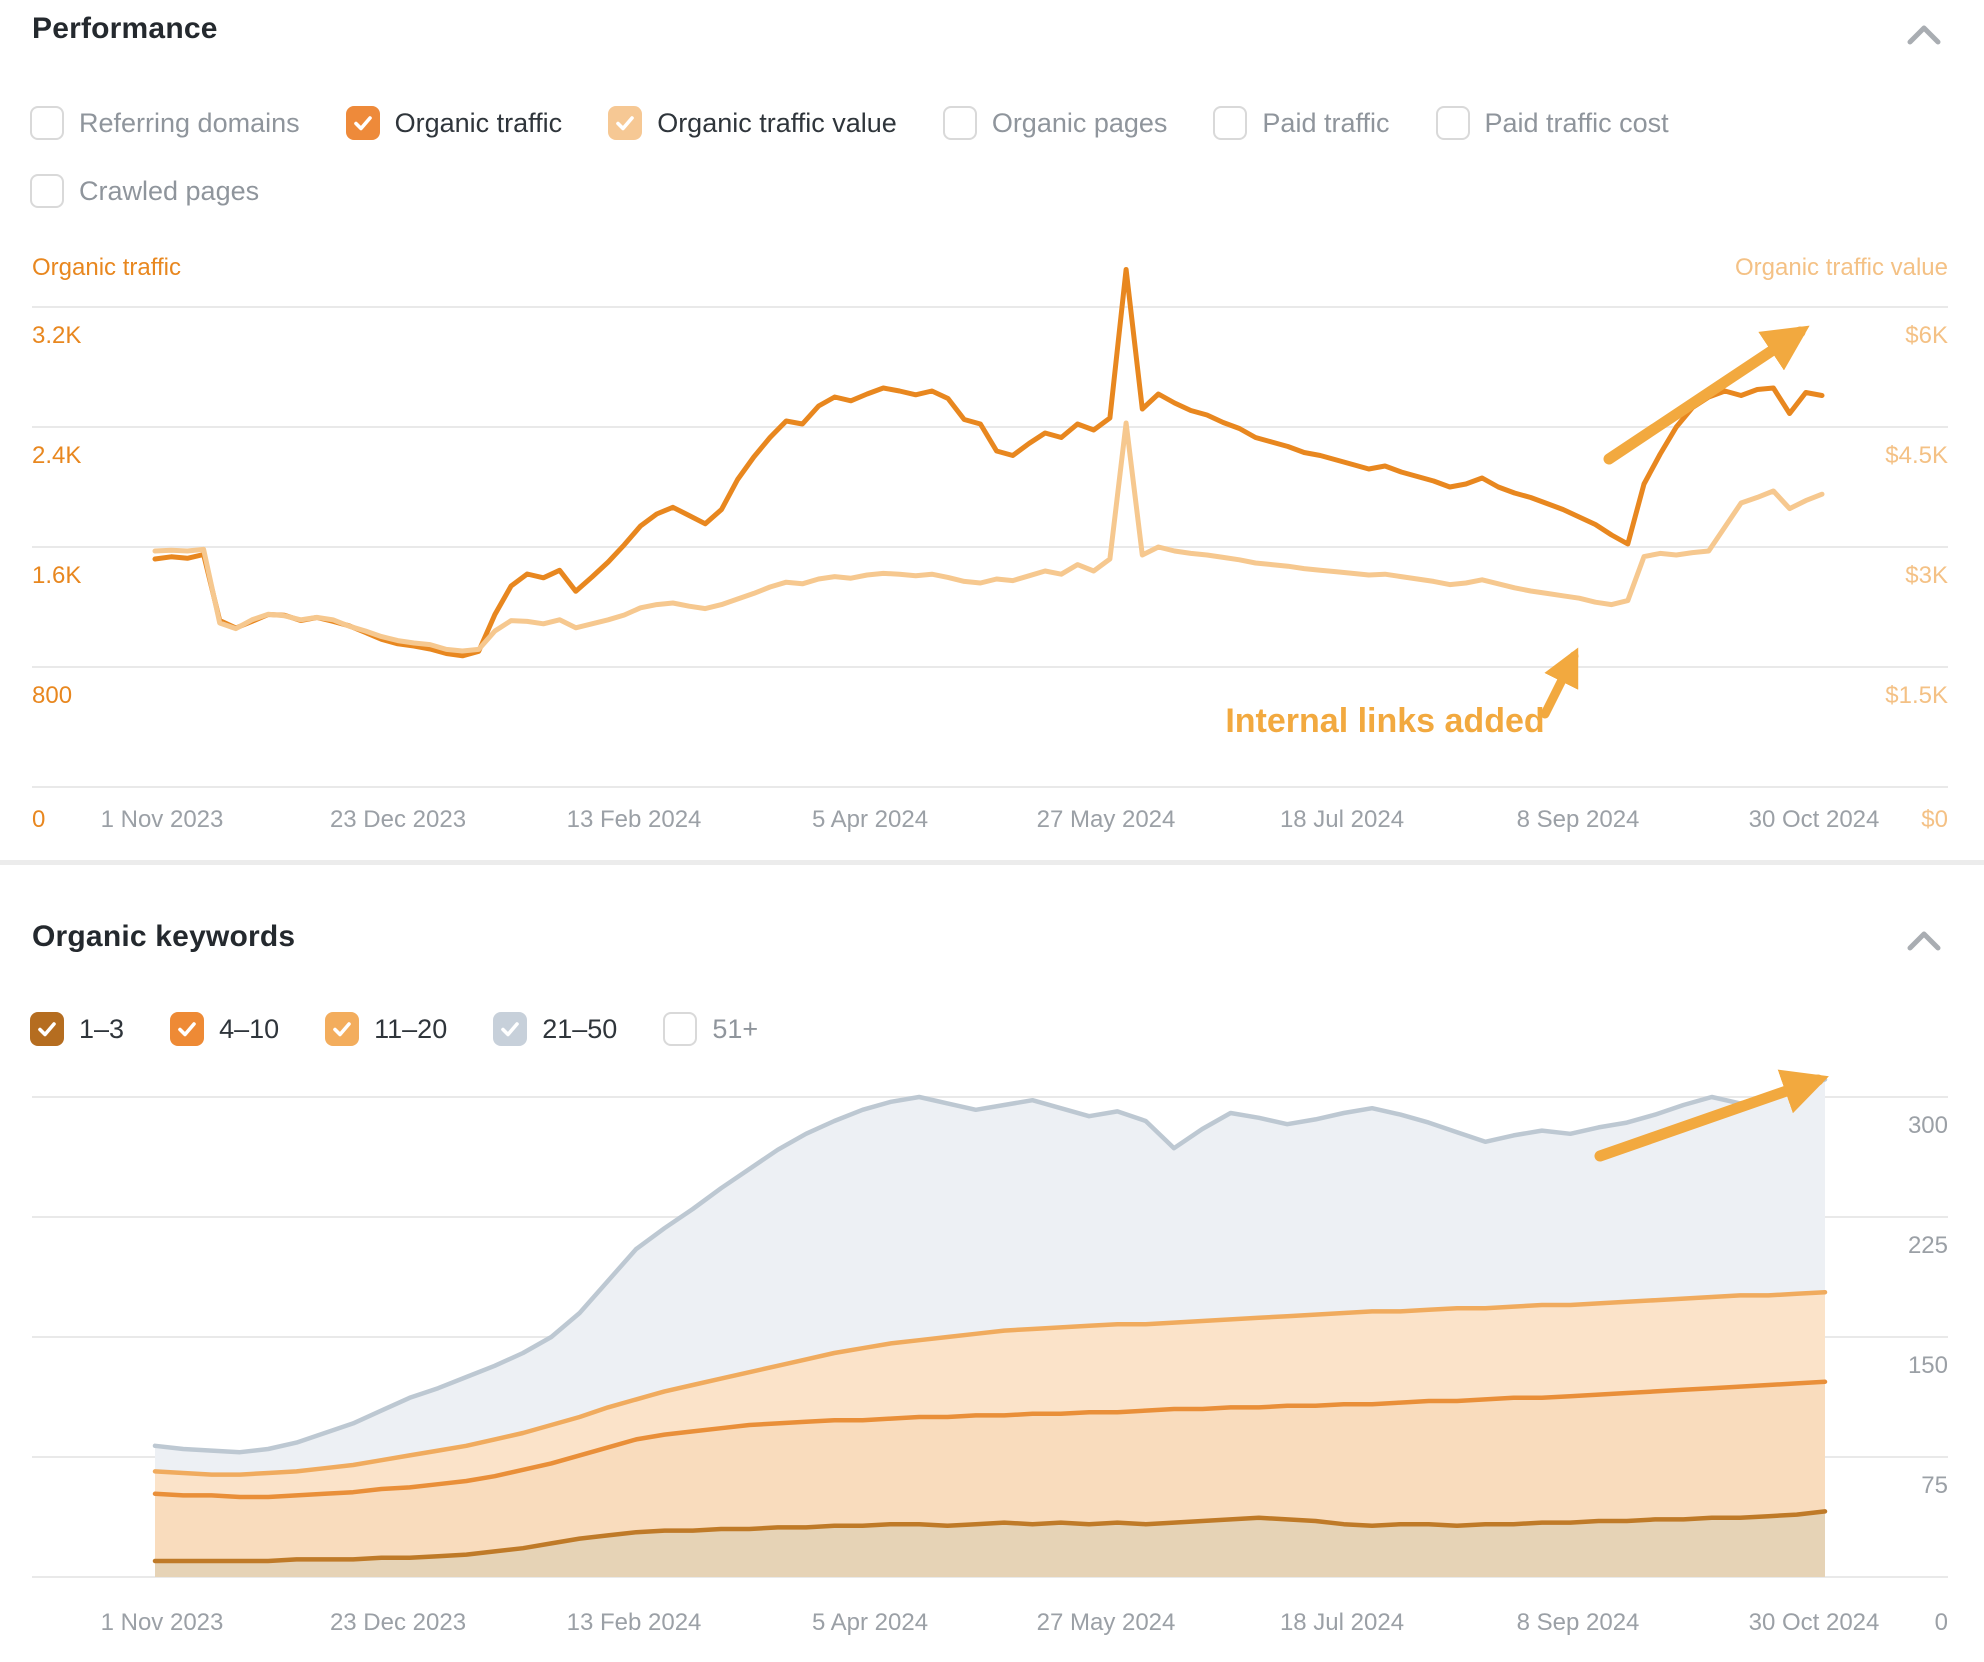 The image size is (1984, 1662). I want to click on svg-text: 225, so click(1928, 1245).